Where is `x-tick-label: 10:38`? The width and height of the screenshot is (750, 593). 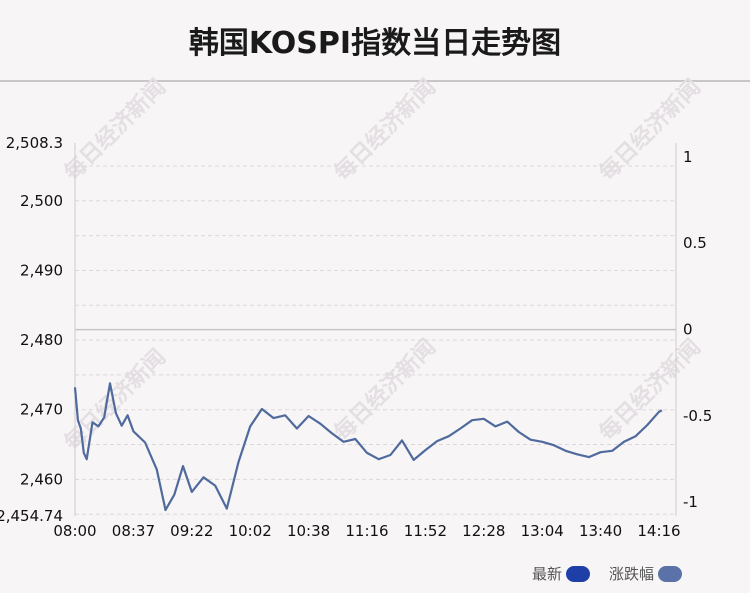
x-tick-label: 10:38 is located at coordinates (308, 531).